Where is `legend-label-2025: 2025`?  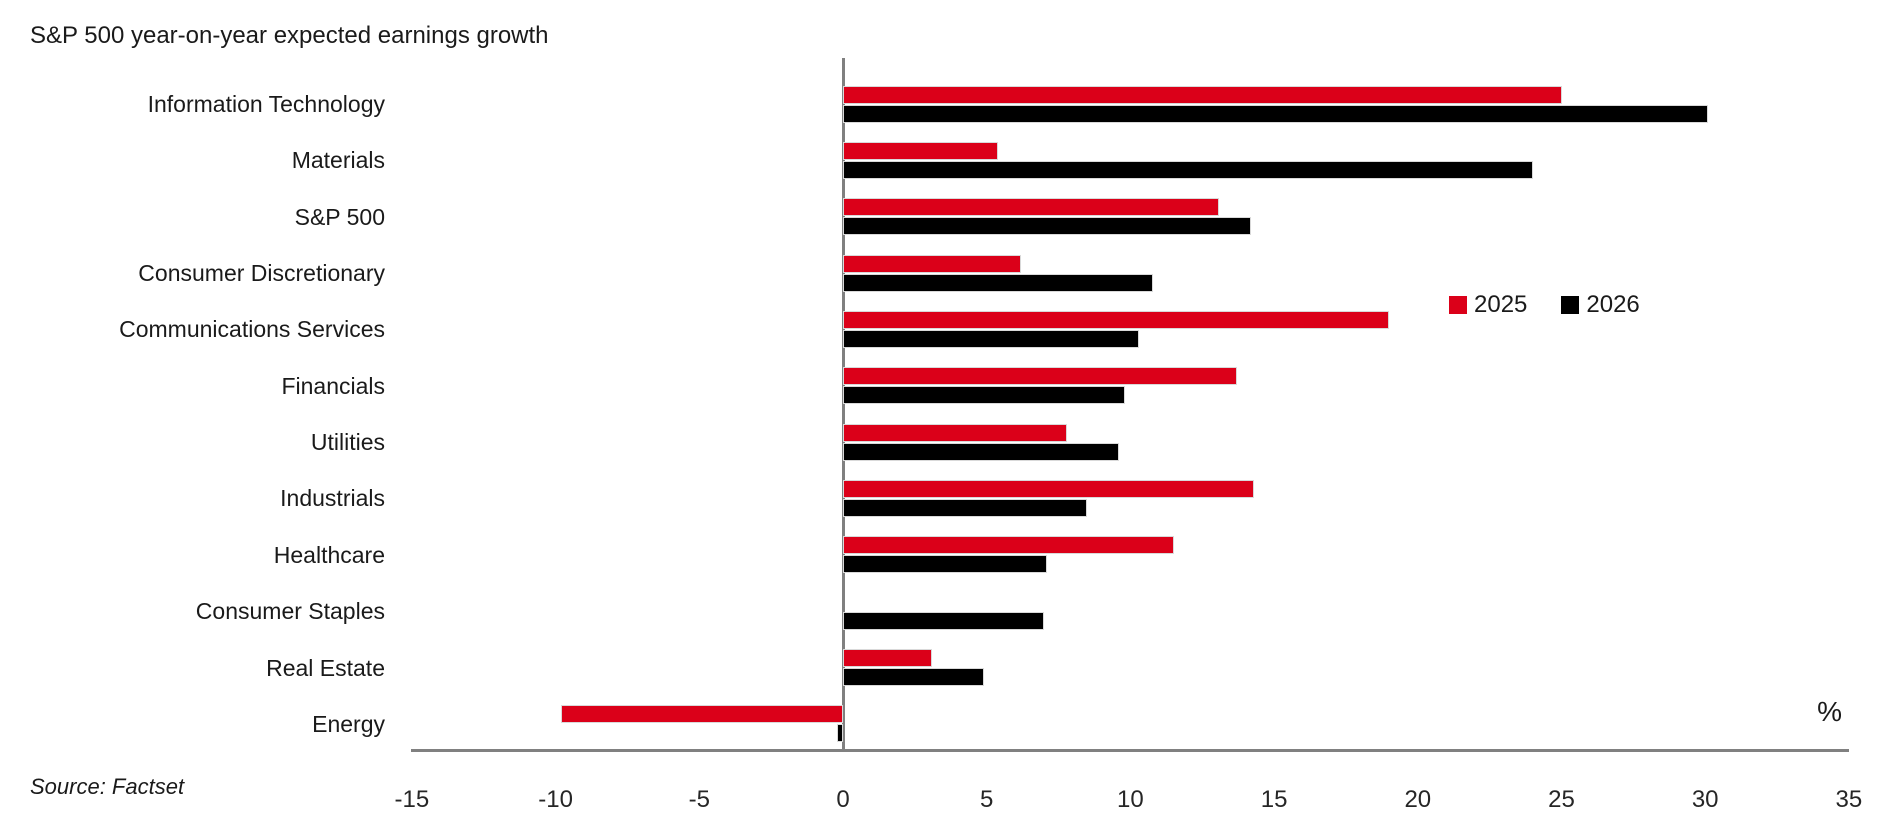 legend-label-2025: 2025 is located at coordinates (1501, 304).